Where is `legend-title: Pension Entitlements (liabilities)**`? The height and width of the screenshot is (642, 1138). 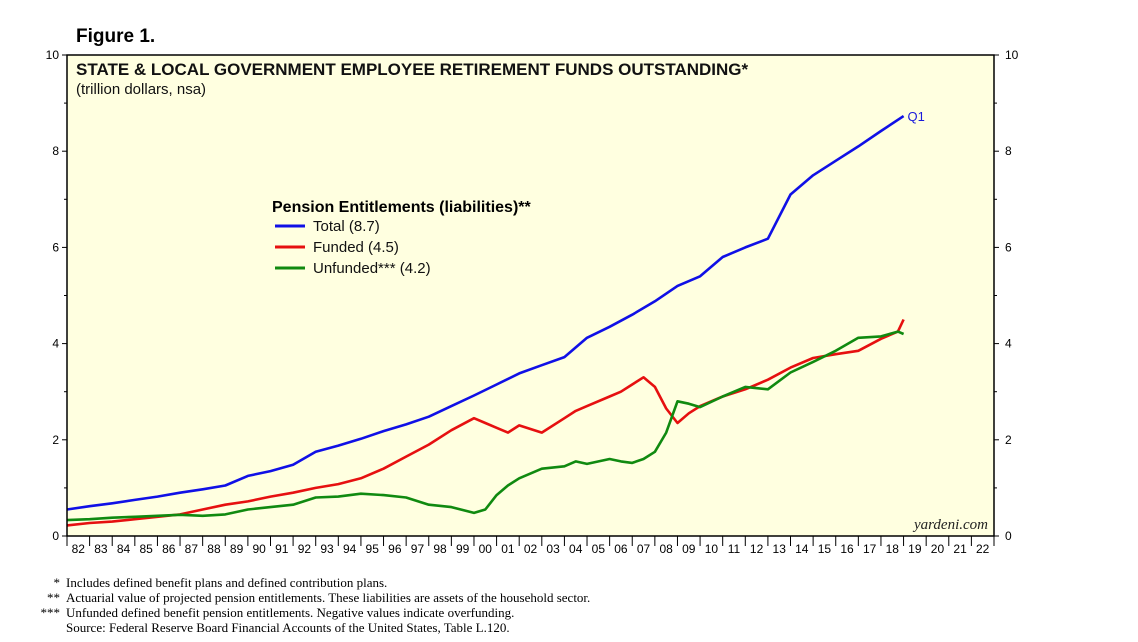
legend-title: Pension Entitlements (liabilities)** is located at coordinates (401, 207).